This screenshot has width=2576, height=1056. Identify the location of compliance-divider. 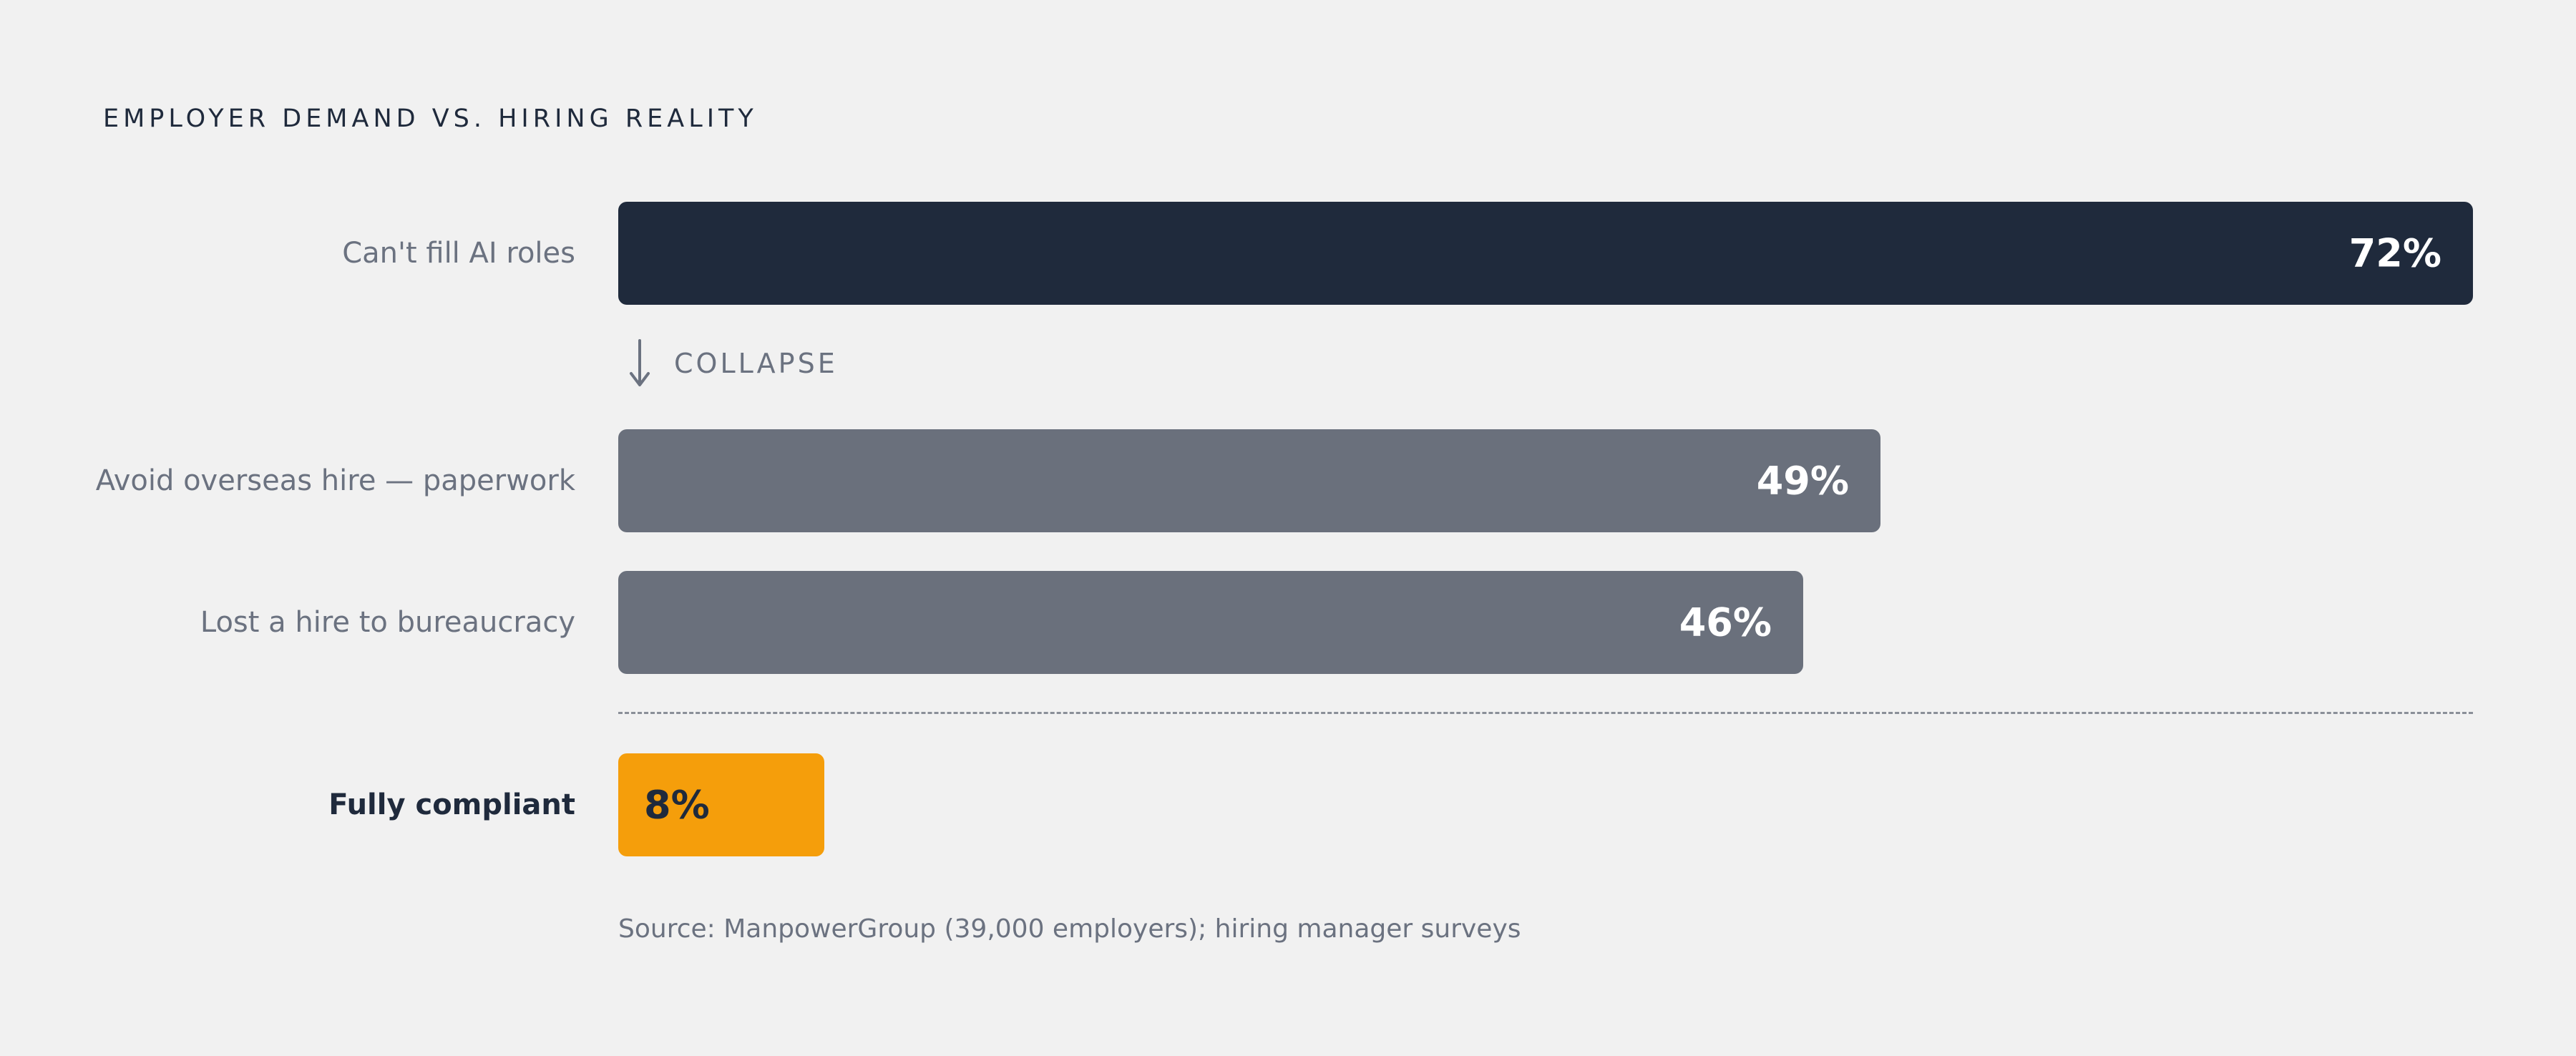
(1546, 713).